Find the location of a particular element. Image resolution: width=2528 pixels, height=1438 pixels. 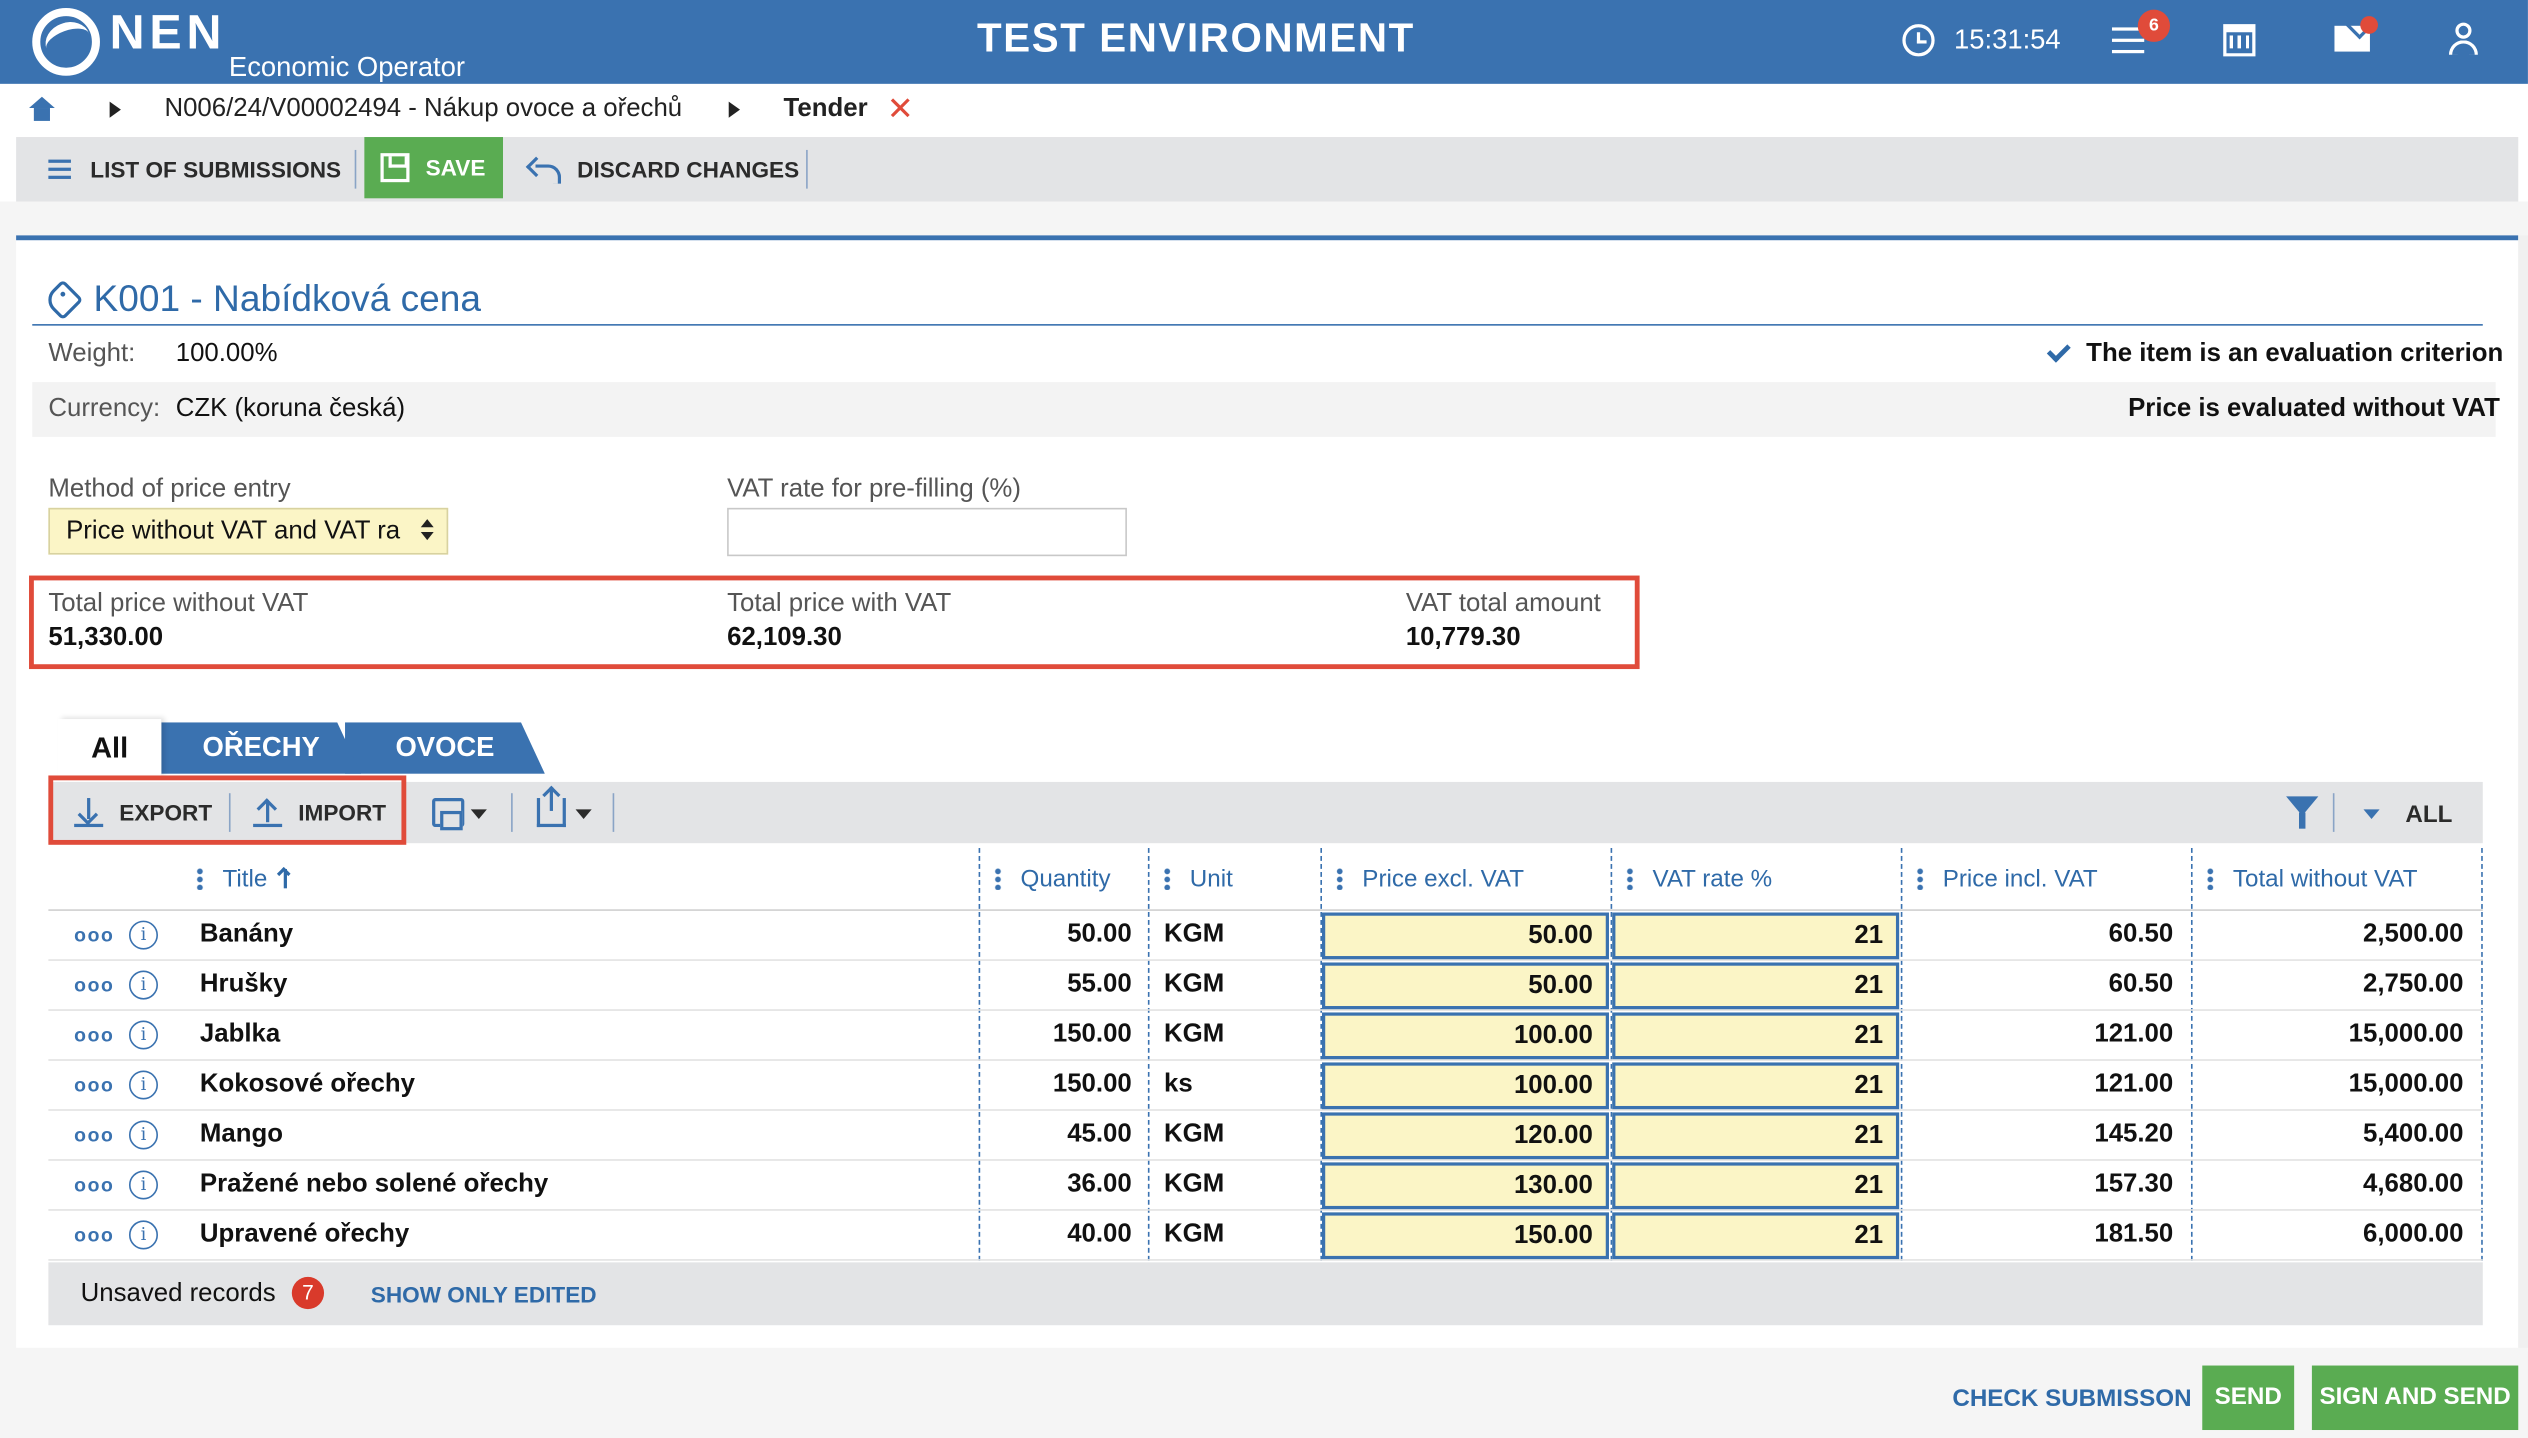

column-header-unit: Unit is located at coordinates (1198, 878).